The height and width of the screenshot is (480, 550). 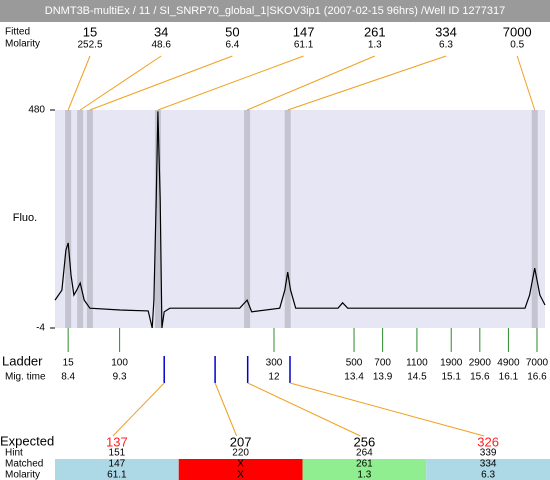 What do you see at coordinates (382, 363) in the screenshot?
I see `ladder-size: 700` at bounding box center [382, 363].